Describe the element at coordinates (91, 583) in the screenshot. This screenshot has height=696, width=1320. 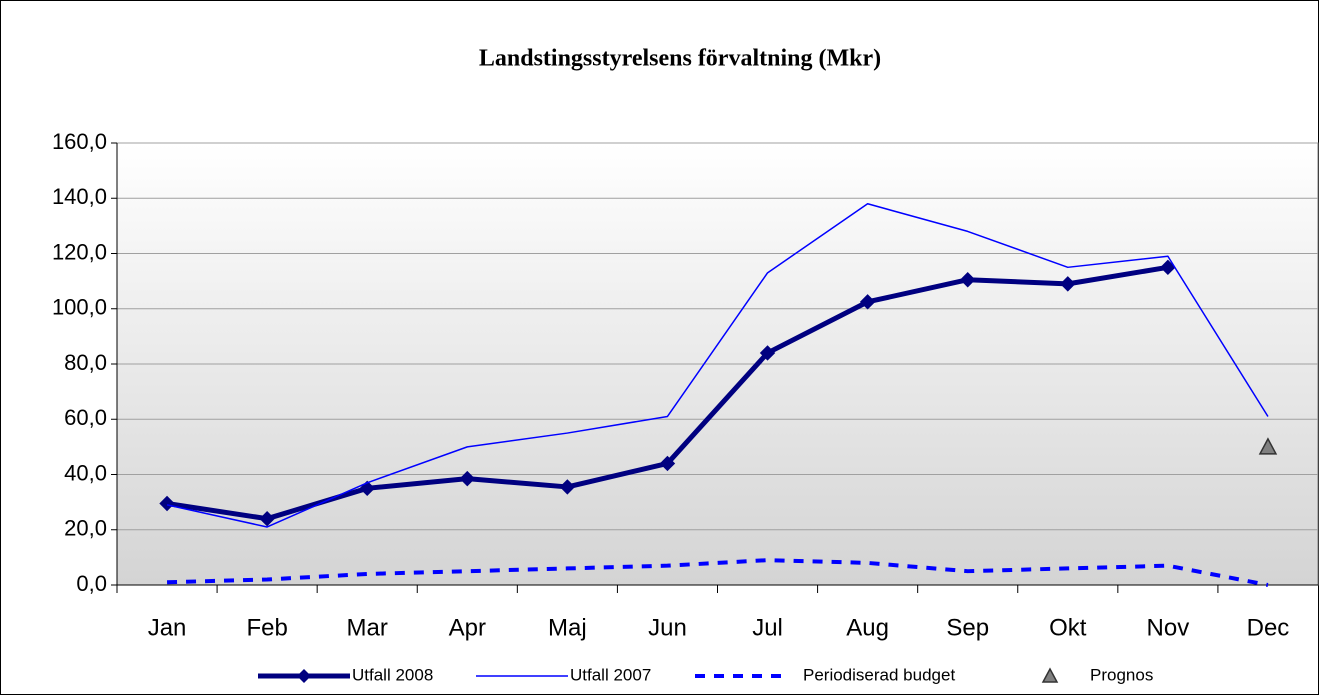
I see `y-tick-label: 0,0` at that location.